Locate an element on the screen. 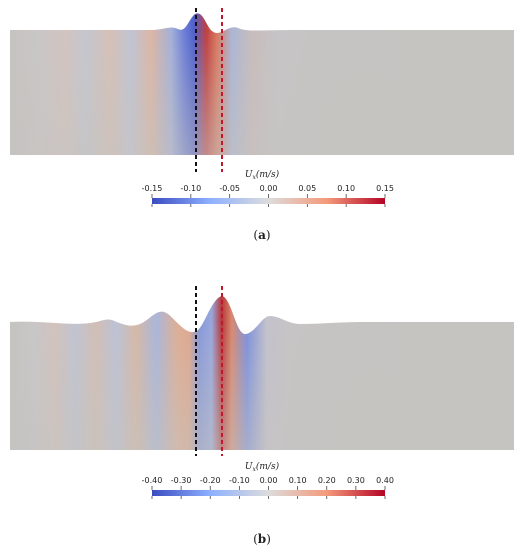  caption-a: (a) is located at coordinates (262, 235).